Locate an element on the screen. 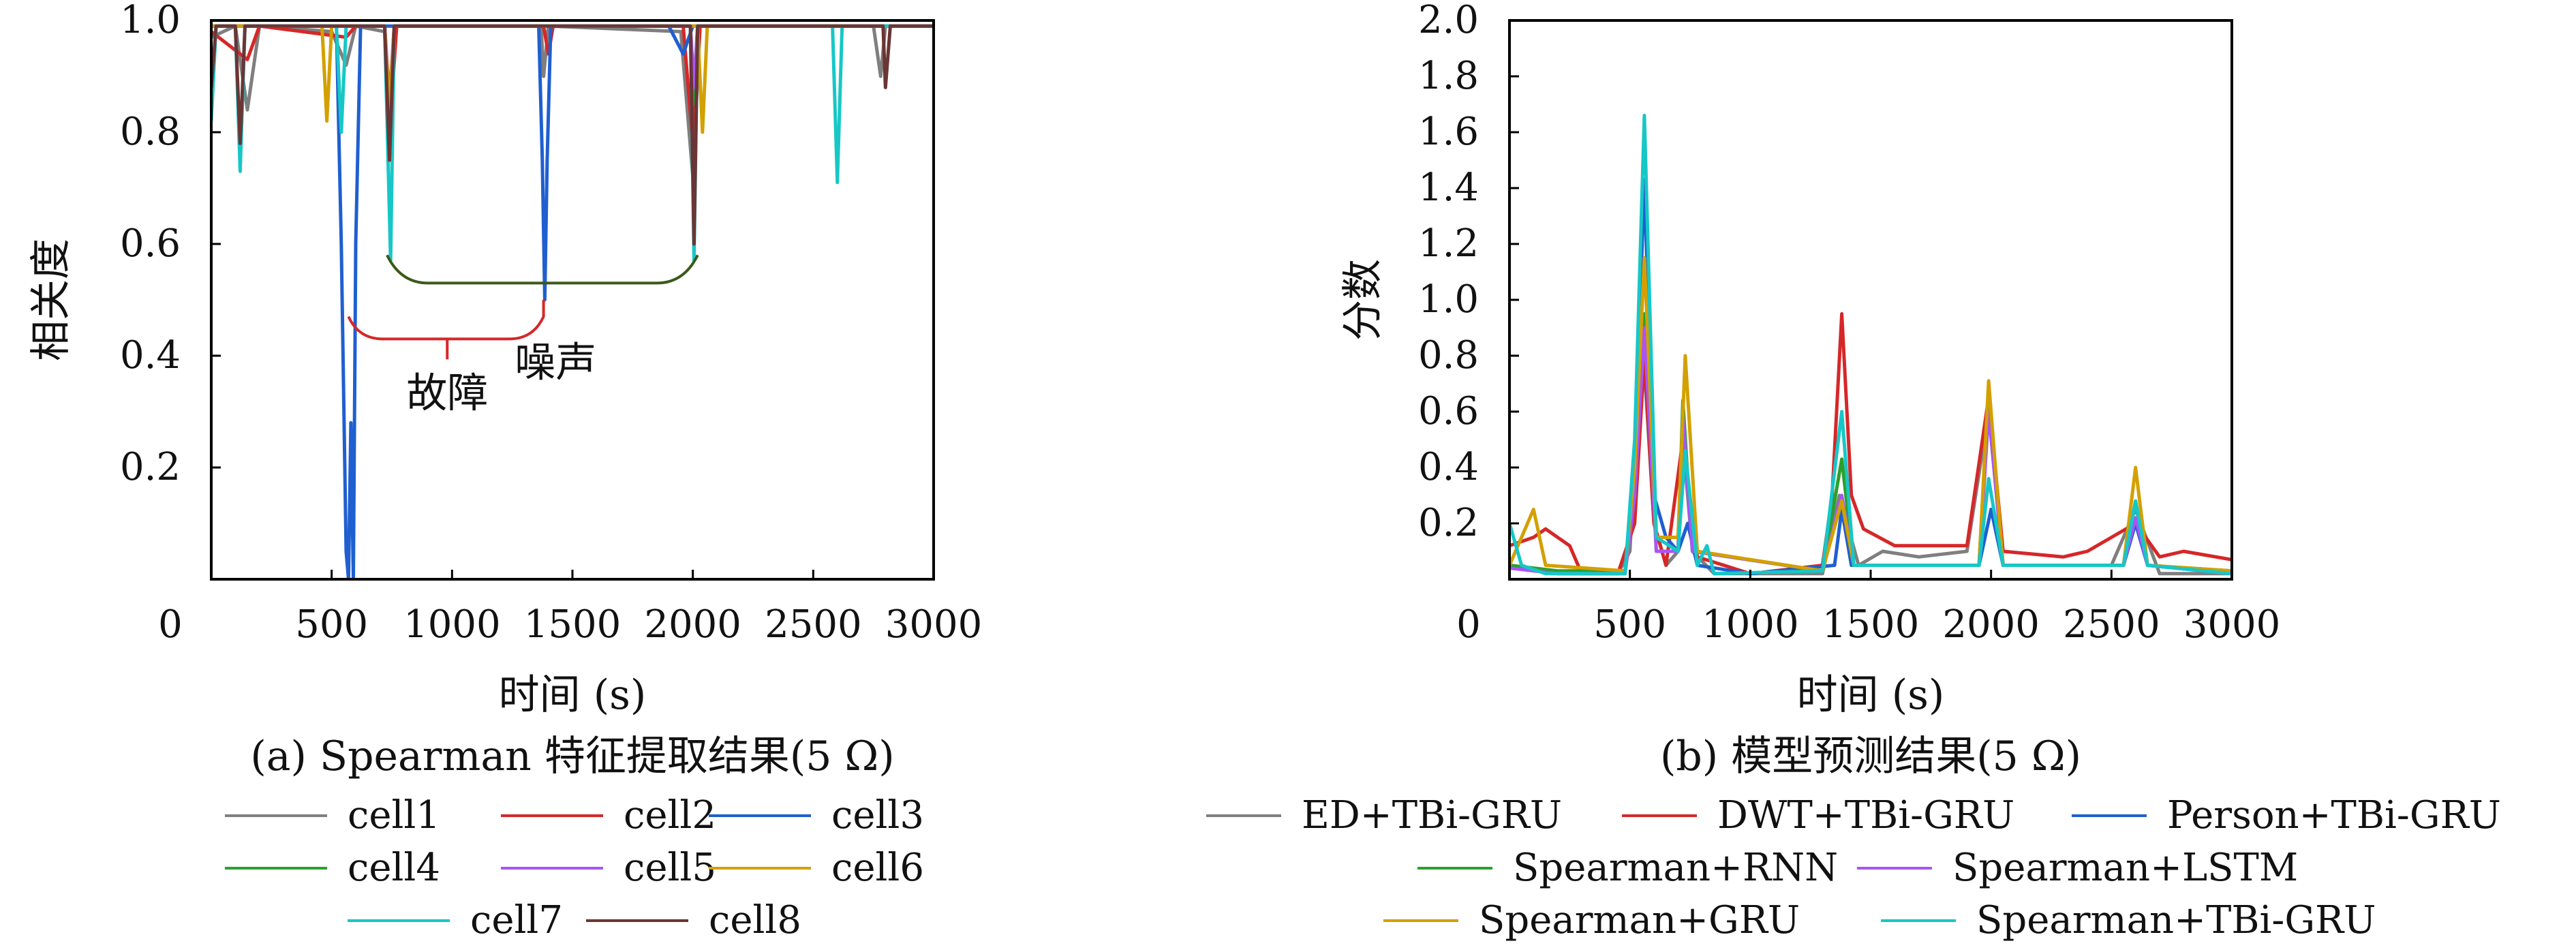 This screenshot has width=2576, height=952. series-line-cell5 is located at coordinates (572, 62).